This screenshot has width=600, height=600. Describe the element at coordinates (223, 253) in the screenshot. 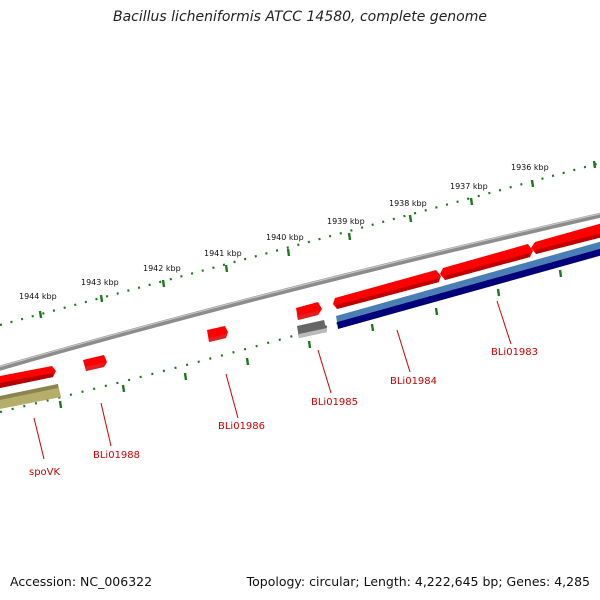

I see `kbp-label: 1941 kbp` at that location.